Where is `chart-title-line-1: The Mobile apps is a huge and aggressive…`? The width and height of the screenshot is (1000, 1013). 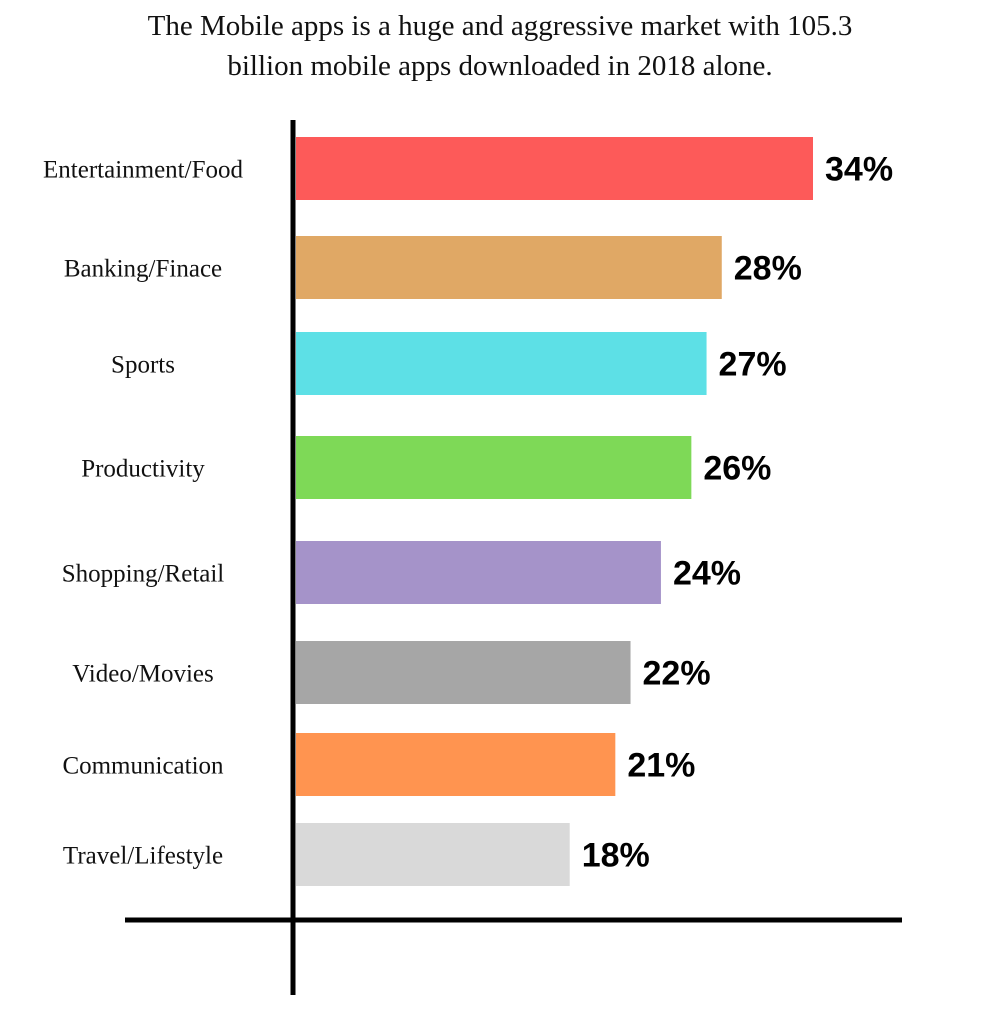 chart-title-line-1: The Mobile apps is a huge and aggressive… is located at coordinates (500, 26).